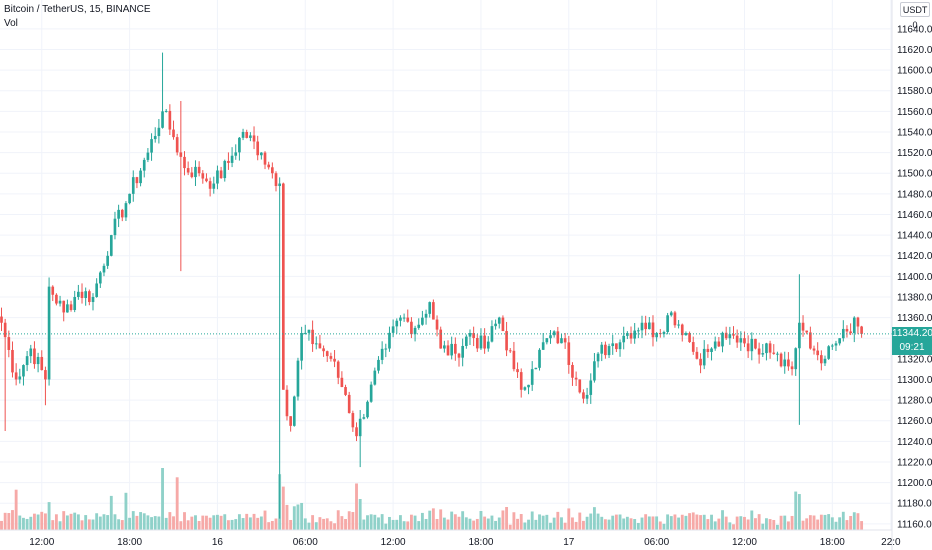 Image resolution: width=932 pixels, height=550 pixels. Describe the element at coordinates (77, 9) in the screenshot. I see `symbol-title: Bitcoin / TetherUS, 15, BINANCE` at that location.